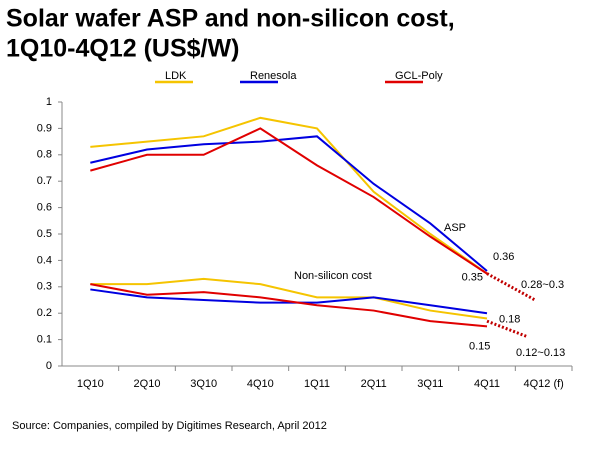 Image resolution: width=600 pixels, height=455 pixels. I want to click on y-tick-label: 0.8, so click(44, 155).